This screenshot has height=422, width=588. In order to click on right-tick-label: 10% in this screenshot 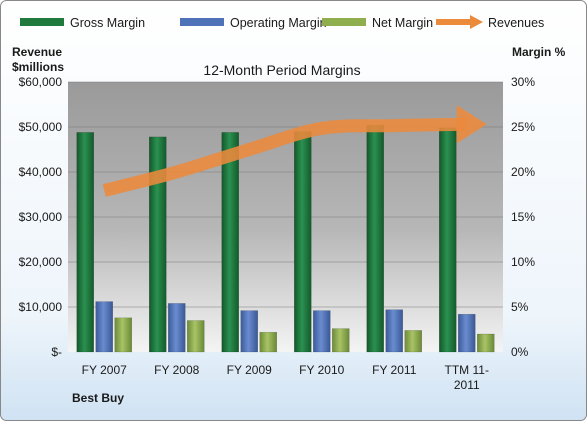, I will do `click(523, 262)`.